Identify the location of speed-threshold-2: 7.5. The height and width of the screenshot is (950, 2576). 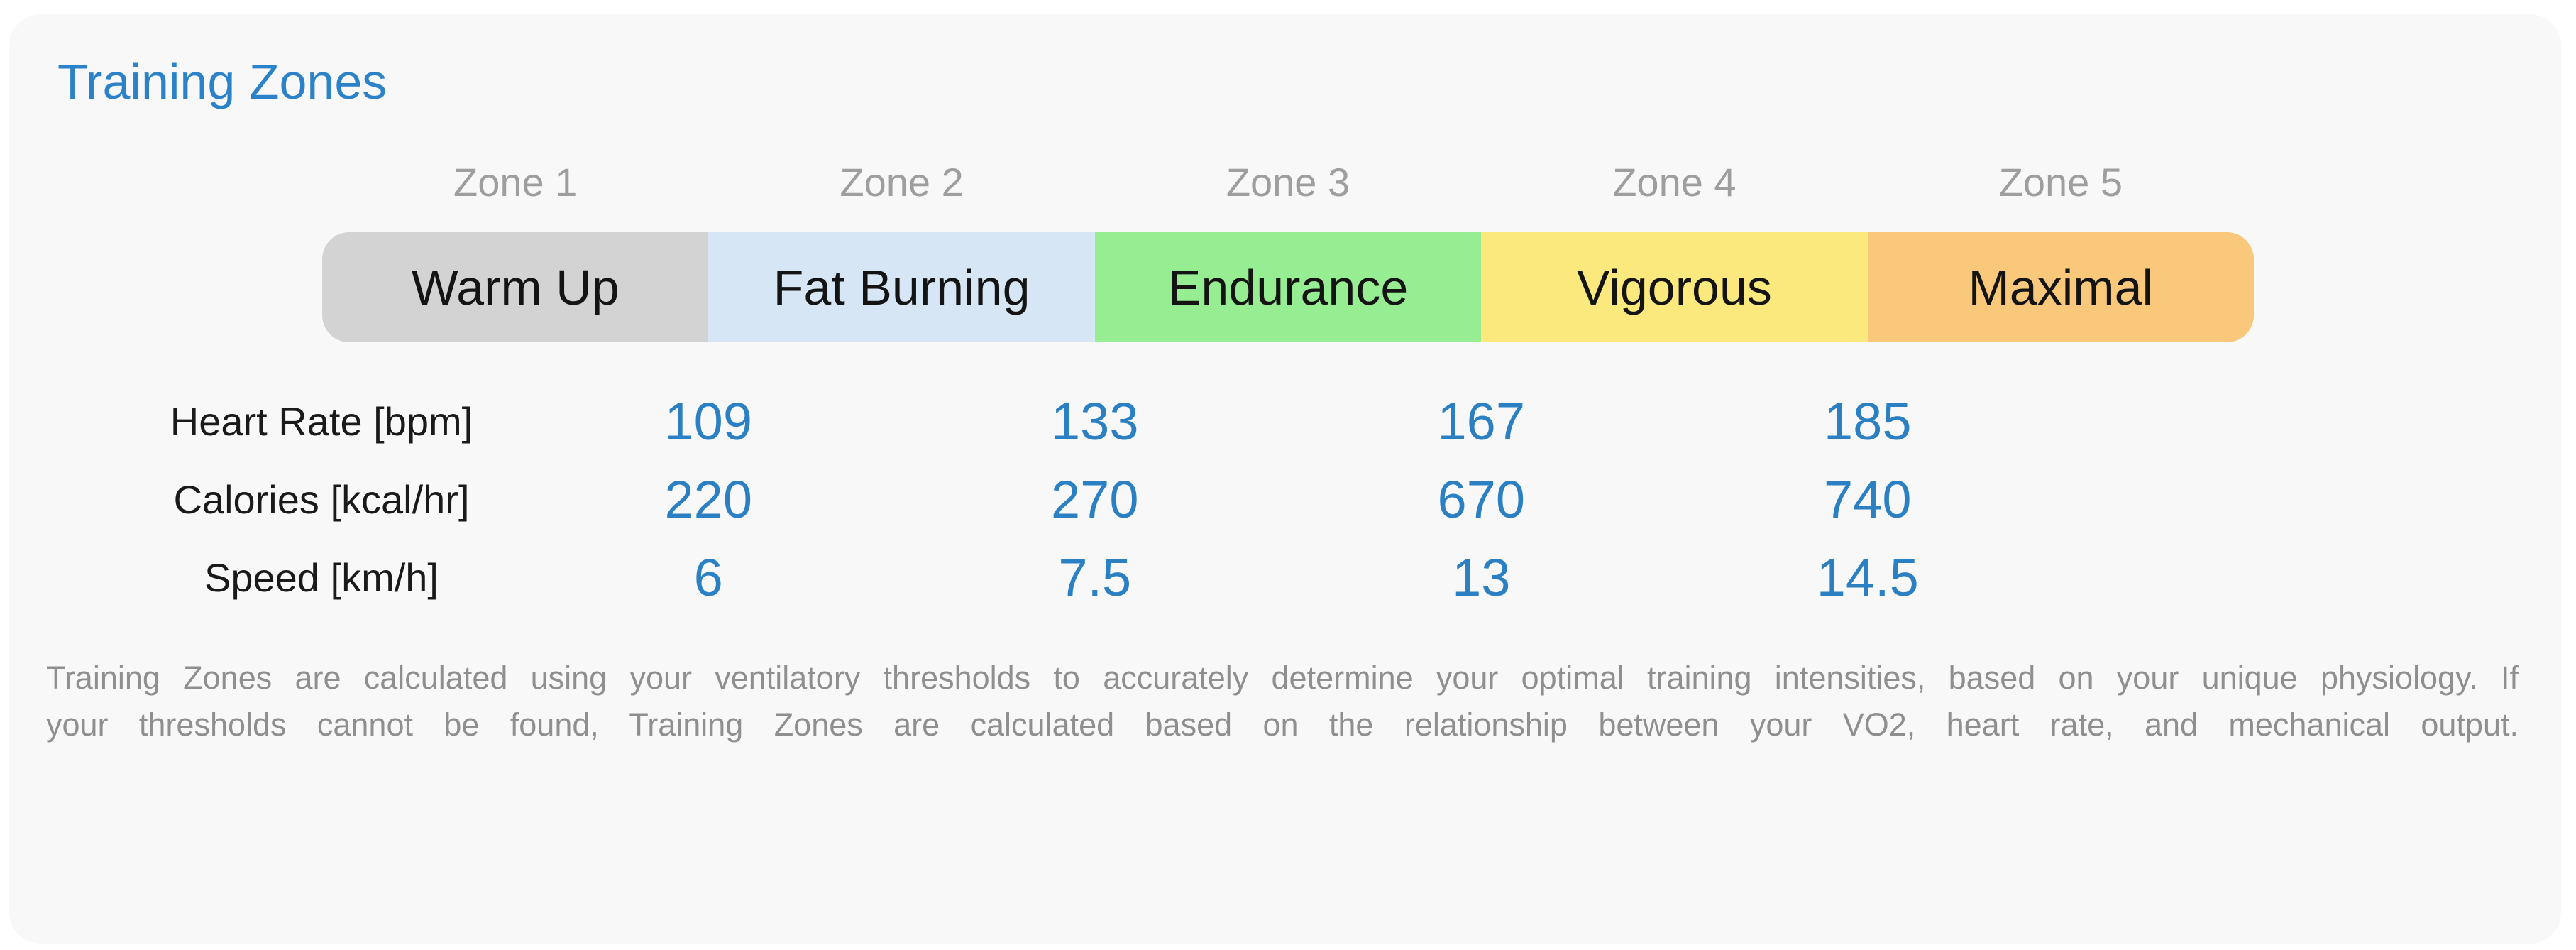
(1095, 577).